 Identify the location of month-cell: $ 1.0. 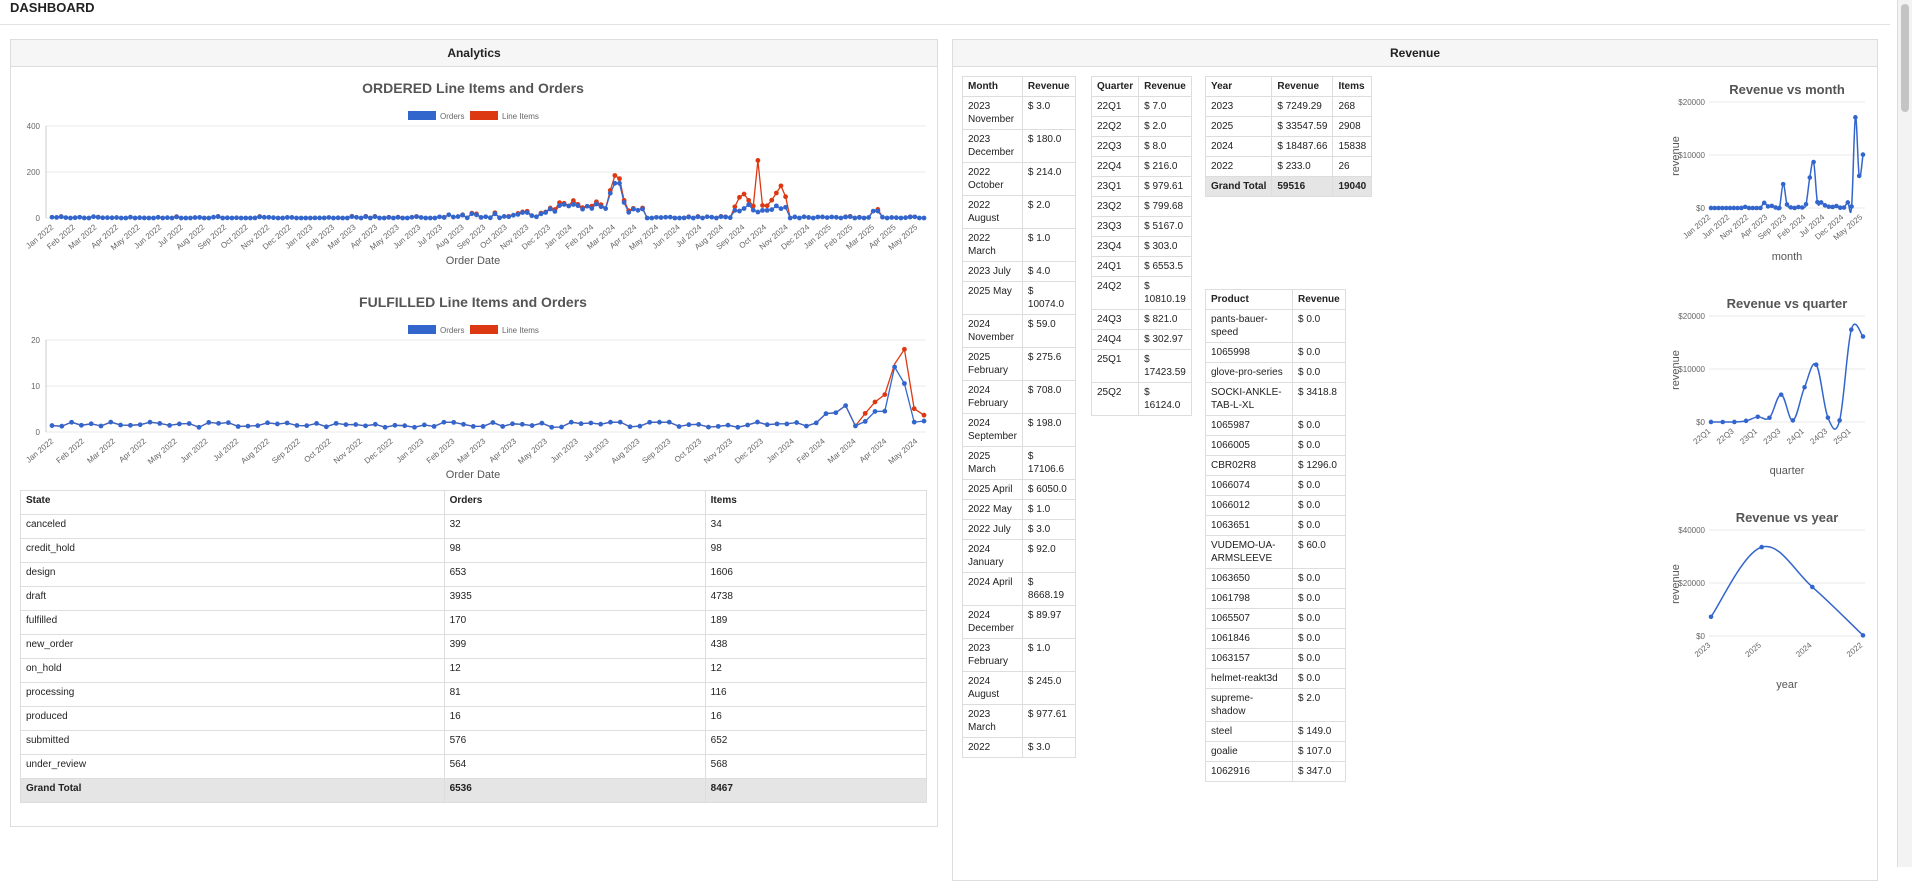
(1048, 245).